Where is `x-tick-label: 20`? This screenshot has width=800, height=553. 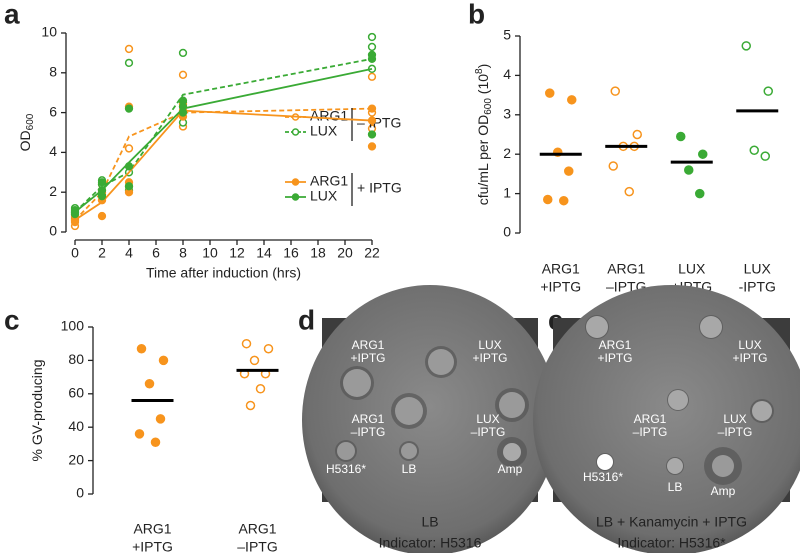
x-tick-label: 20 is located at coordinates (345, 253).